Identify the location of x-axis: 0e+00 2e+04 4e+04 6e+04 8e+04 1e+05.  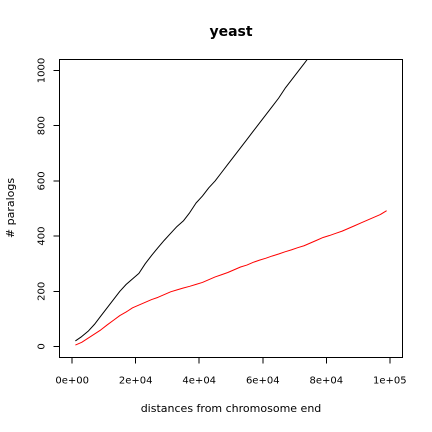
(231, 372).